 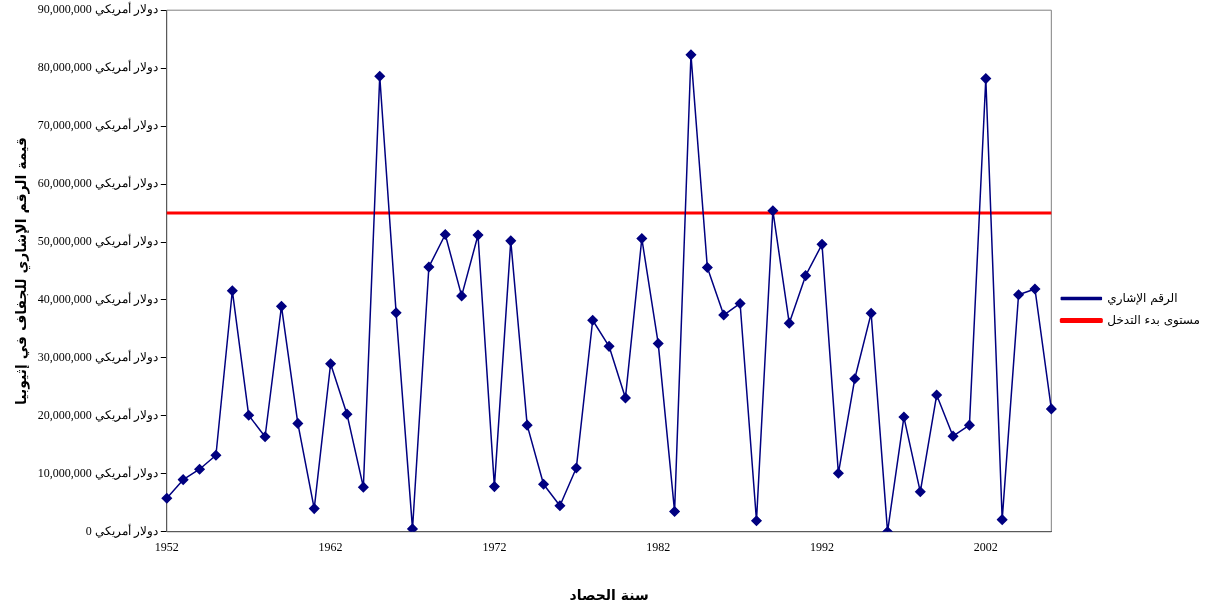 What do you see at coordinates (494, 547) in the screenshot?
I see `x-tick-label: 1972` at bounding box center [494, 547].